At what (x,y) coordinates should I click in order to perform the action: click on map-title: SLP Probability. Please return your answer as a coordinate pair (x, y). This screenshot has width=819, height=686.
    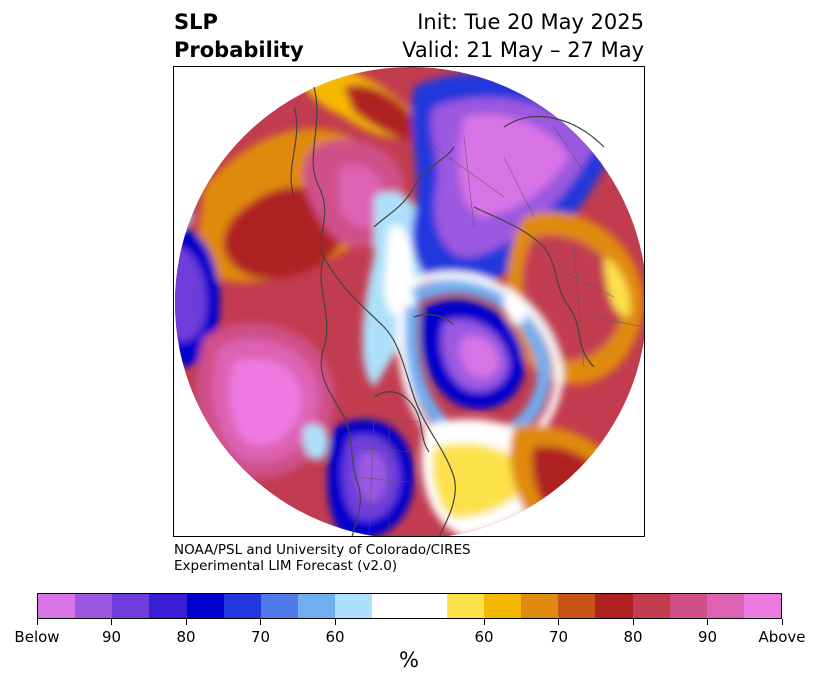
    Looking at the image, I should click on (239, 36).